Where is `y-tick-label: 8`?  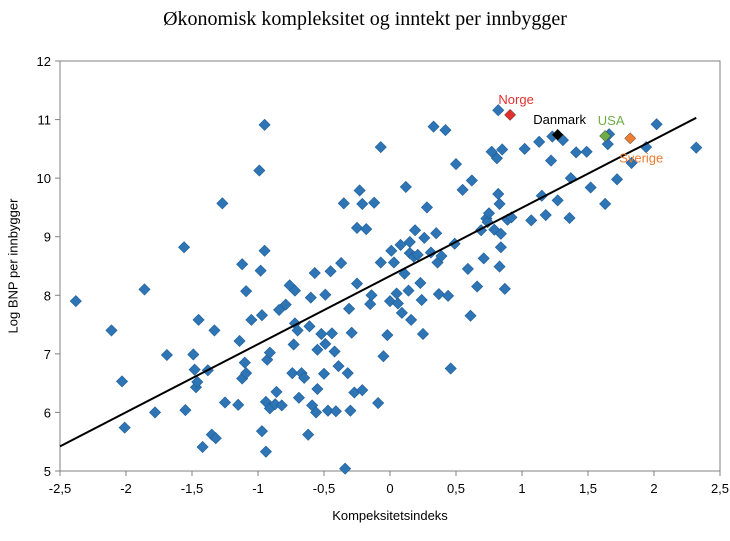 y-tick-label: 8 is located at coordinates (47, 295).